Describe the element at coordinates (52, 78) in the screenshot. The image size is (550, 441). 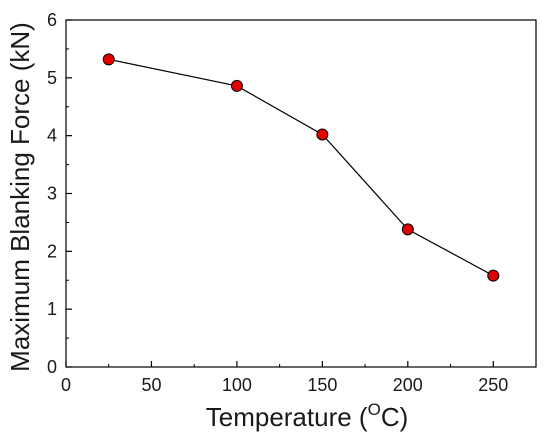
I see `y-tick-label: 5` at that location.